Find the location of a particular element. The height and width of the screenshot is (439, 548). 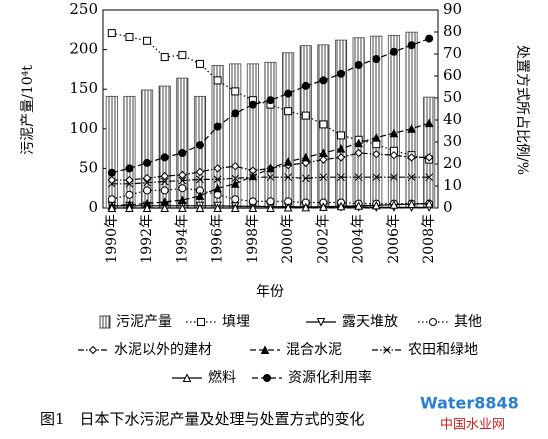

x-tick-label: 2002年 is located at coordinates (323, 239).